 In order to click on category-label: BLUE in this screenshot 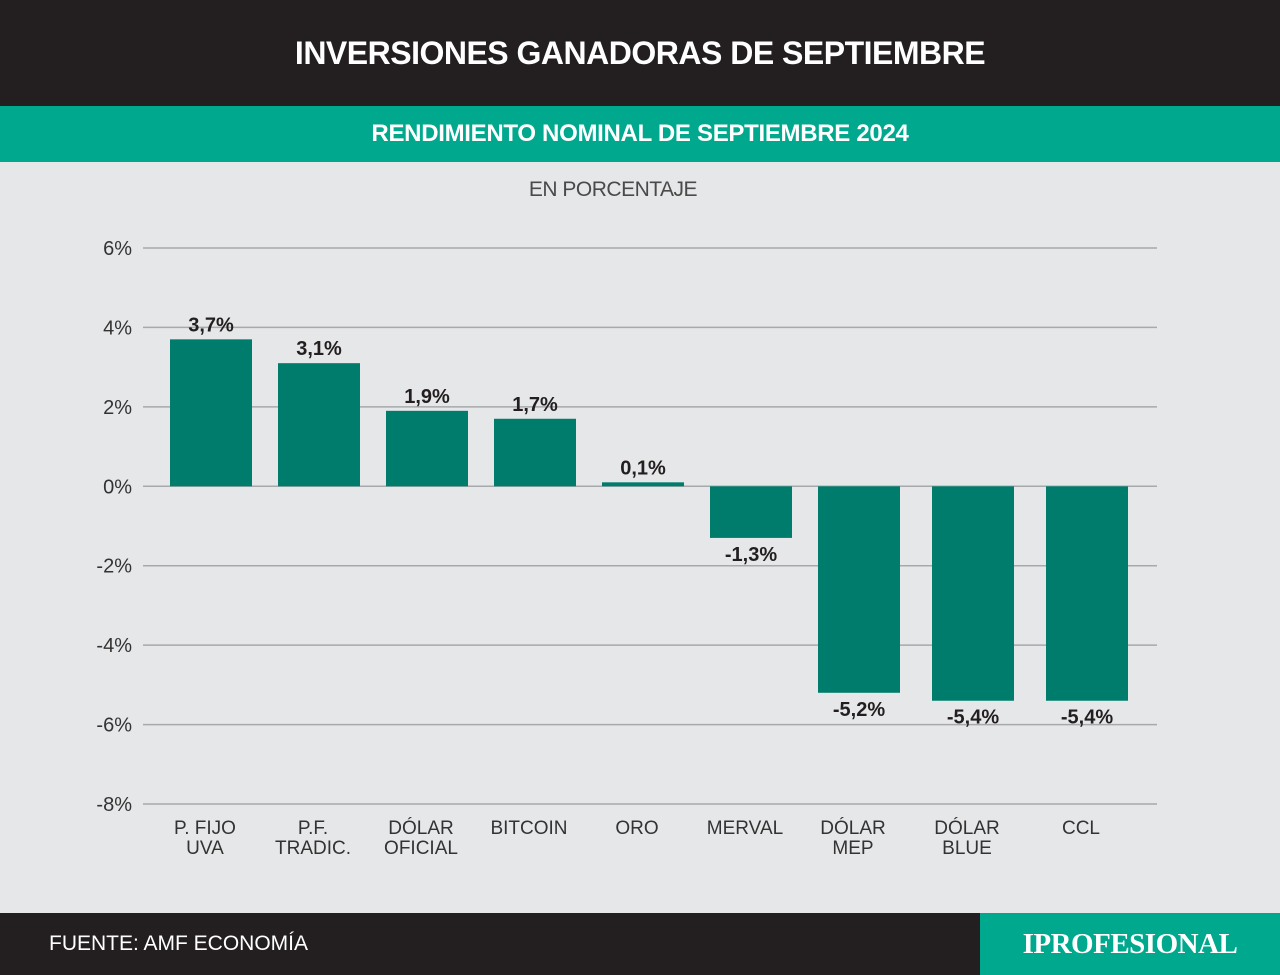, I will do `click(967, 848)`.